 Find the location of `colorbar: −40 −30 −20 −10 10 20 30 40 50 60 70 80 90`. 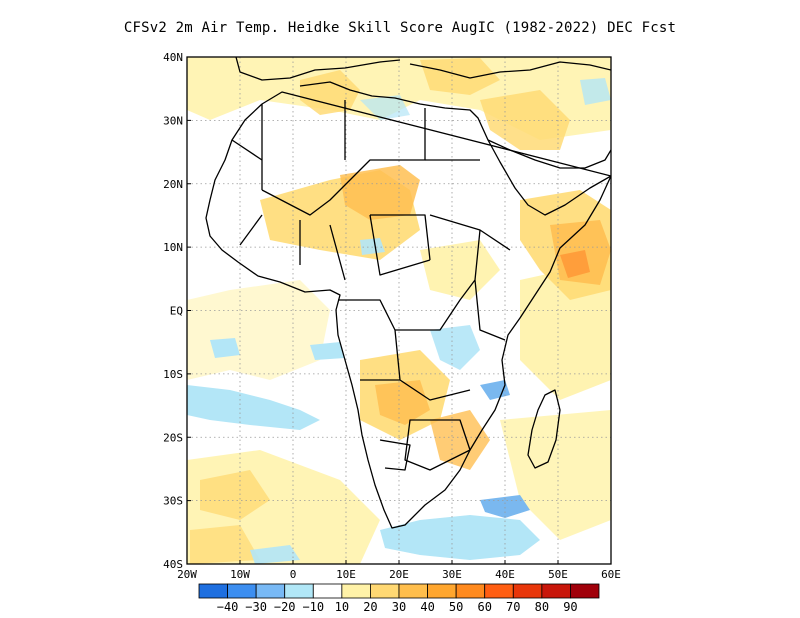

colorbar: −40 −30 −20 −10 10 20 30 40 50 60 70 80 90 is located at coordinates (399, 598).